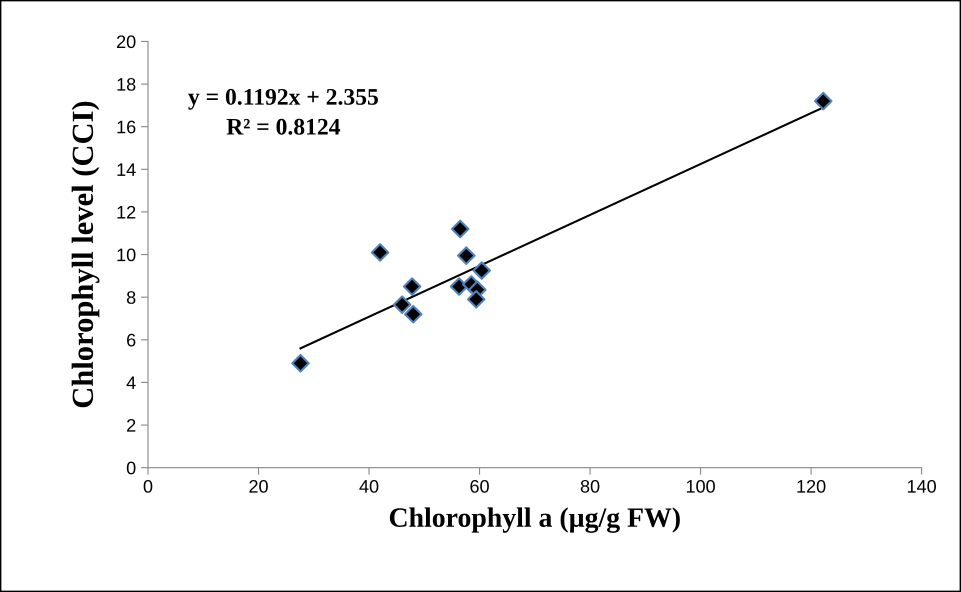 The image size is (961, 592). Describe the element at coordinates (368, 486) in the screenshot. I see `x-tick-label: 40` at that location.